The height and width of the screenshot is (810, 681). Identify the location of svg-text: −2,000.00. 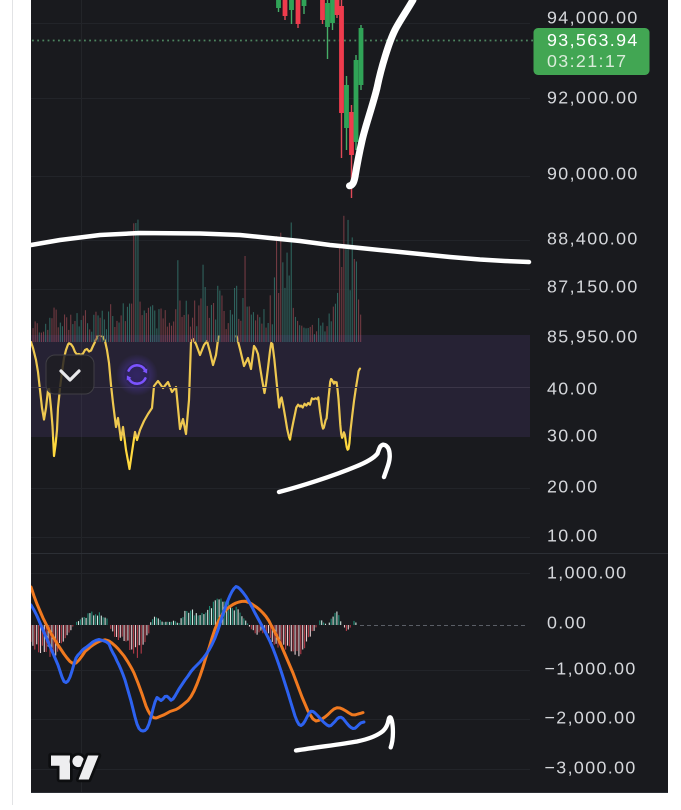
(591, 718).